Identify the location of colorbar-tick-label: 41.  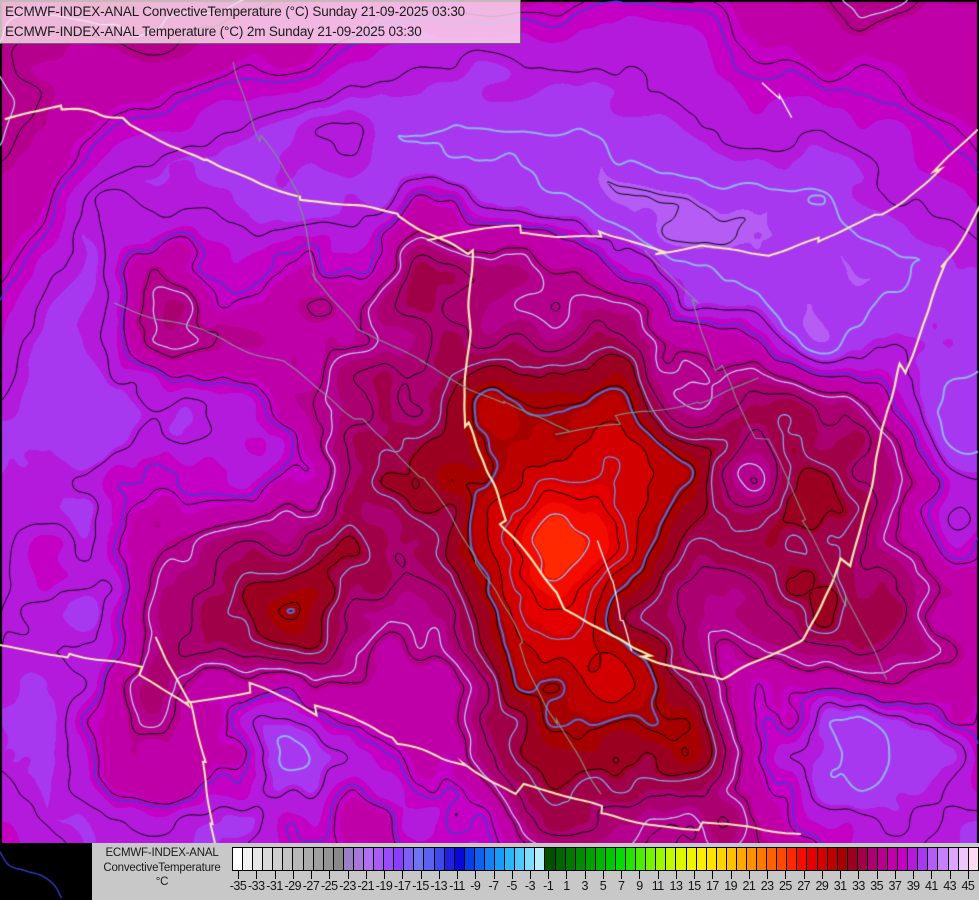
(931, 886).